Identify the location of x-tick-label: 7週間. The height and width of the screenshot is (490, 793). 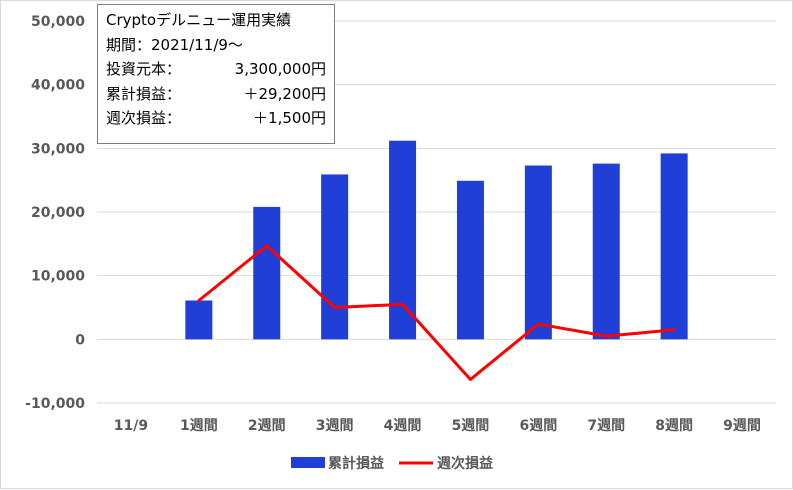
(606, 426).